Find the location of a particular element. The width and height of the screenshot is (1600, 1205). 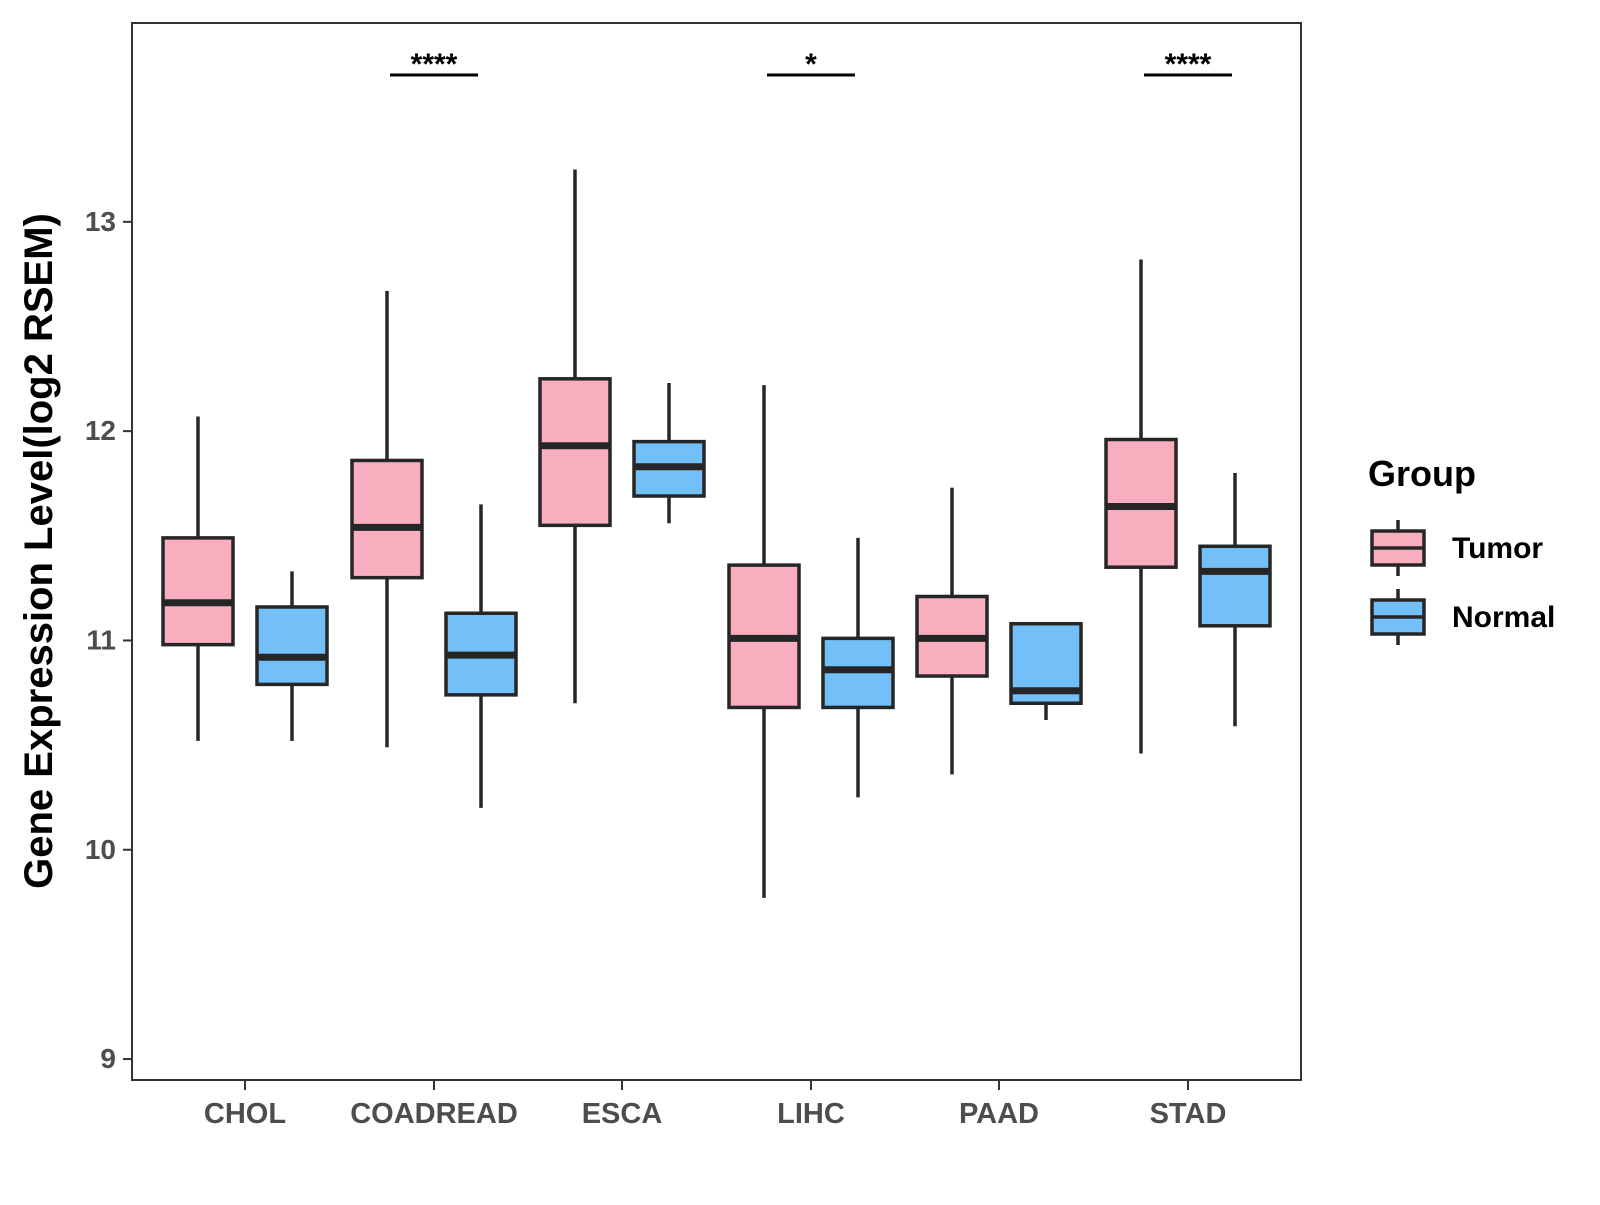

legend: Group Tumor Normal is located at coordinates (1461, 549).